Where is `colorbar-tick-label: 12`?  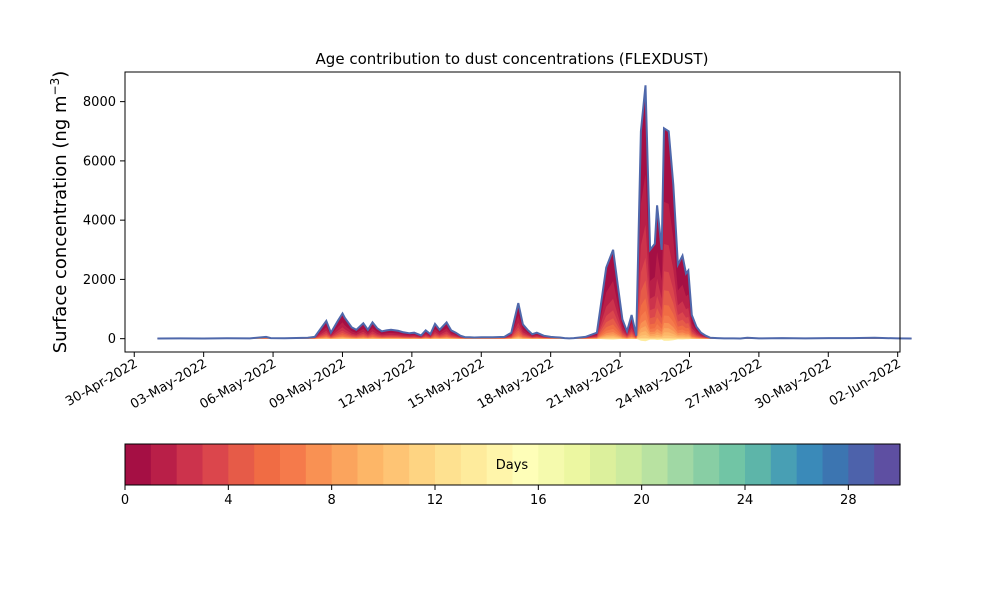
colorbar-tick-label: 12 is located at coordinates (435, 500).